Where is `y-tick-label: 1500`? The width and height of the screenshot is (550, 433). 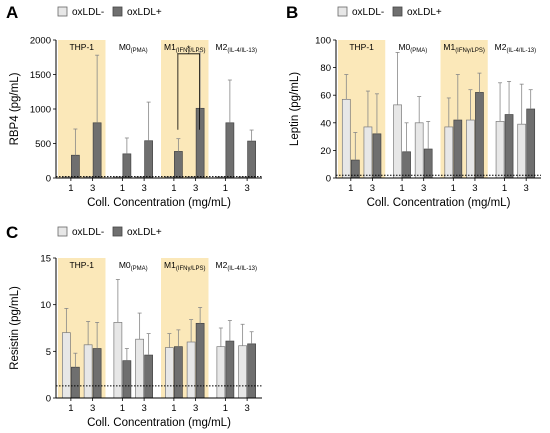 y-tick-label: 1500 is located at coordinates (40, 75).